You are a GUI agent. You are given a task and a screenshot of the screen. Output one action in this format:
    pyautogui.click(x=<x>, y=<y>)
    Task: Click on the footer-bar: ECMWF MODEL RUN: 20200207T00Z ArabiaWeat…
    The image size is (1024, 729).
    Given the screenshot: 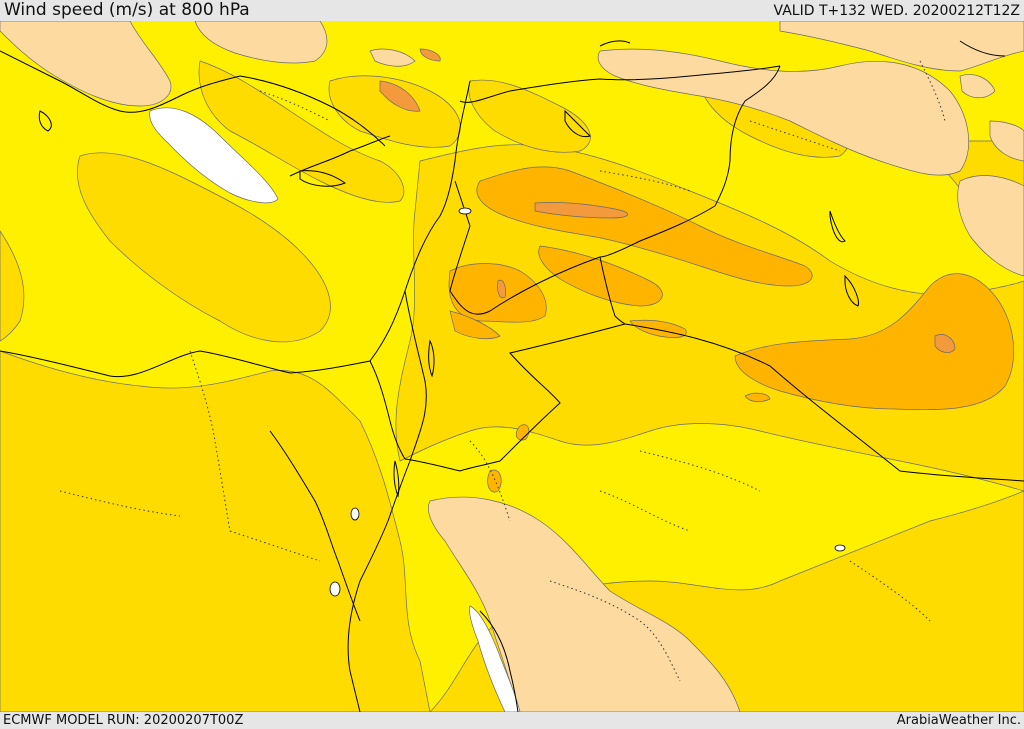 What is the action you would take?
    pyautogui.click(x=512, y=720)
    